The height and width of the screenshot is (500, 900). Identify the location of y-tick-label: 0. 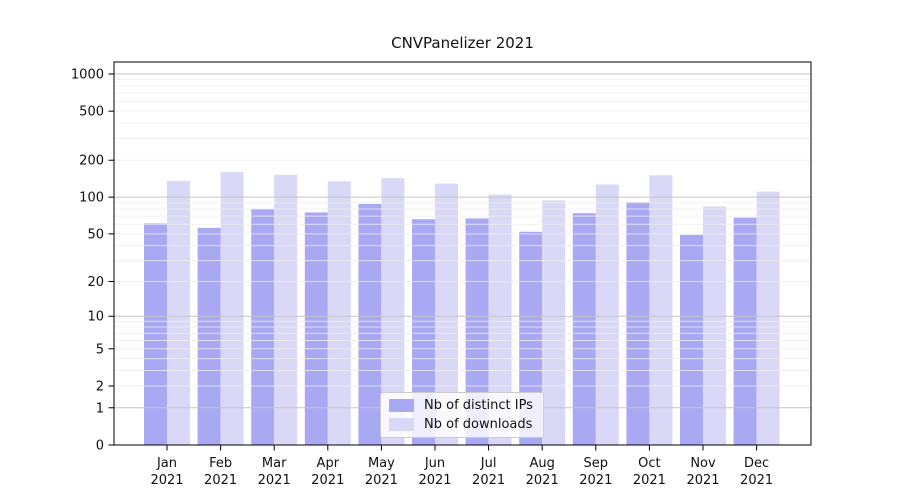
(100, 446).